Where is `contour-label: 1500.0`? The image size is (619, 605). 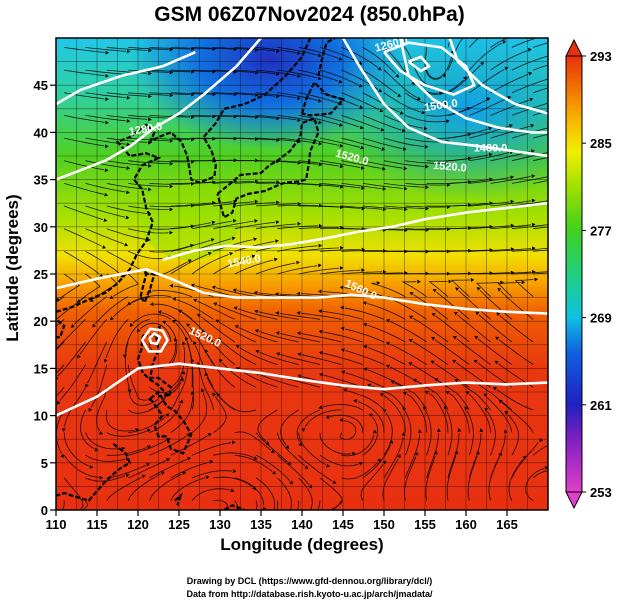
contour-label: 1500.0 is located at coordinates (440, 106).